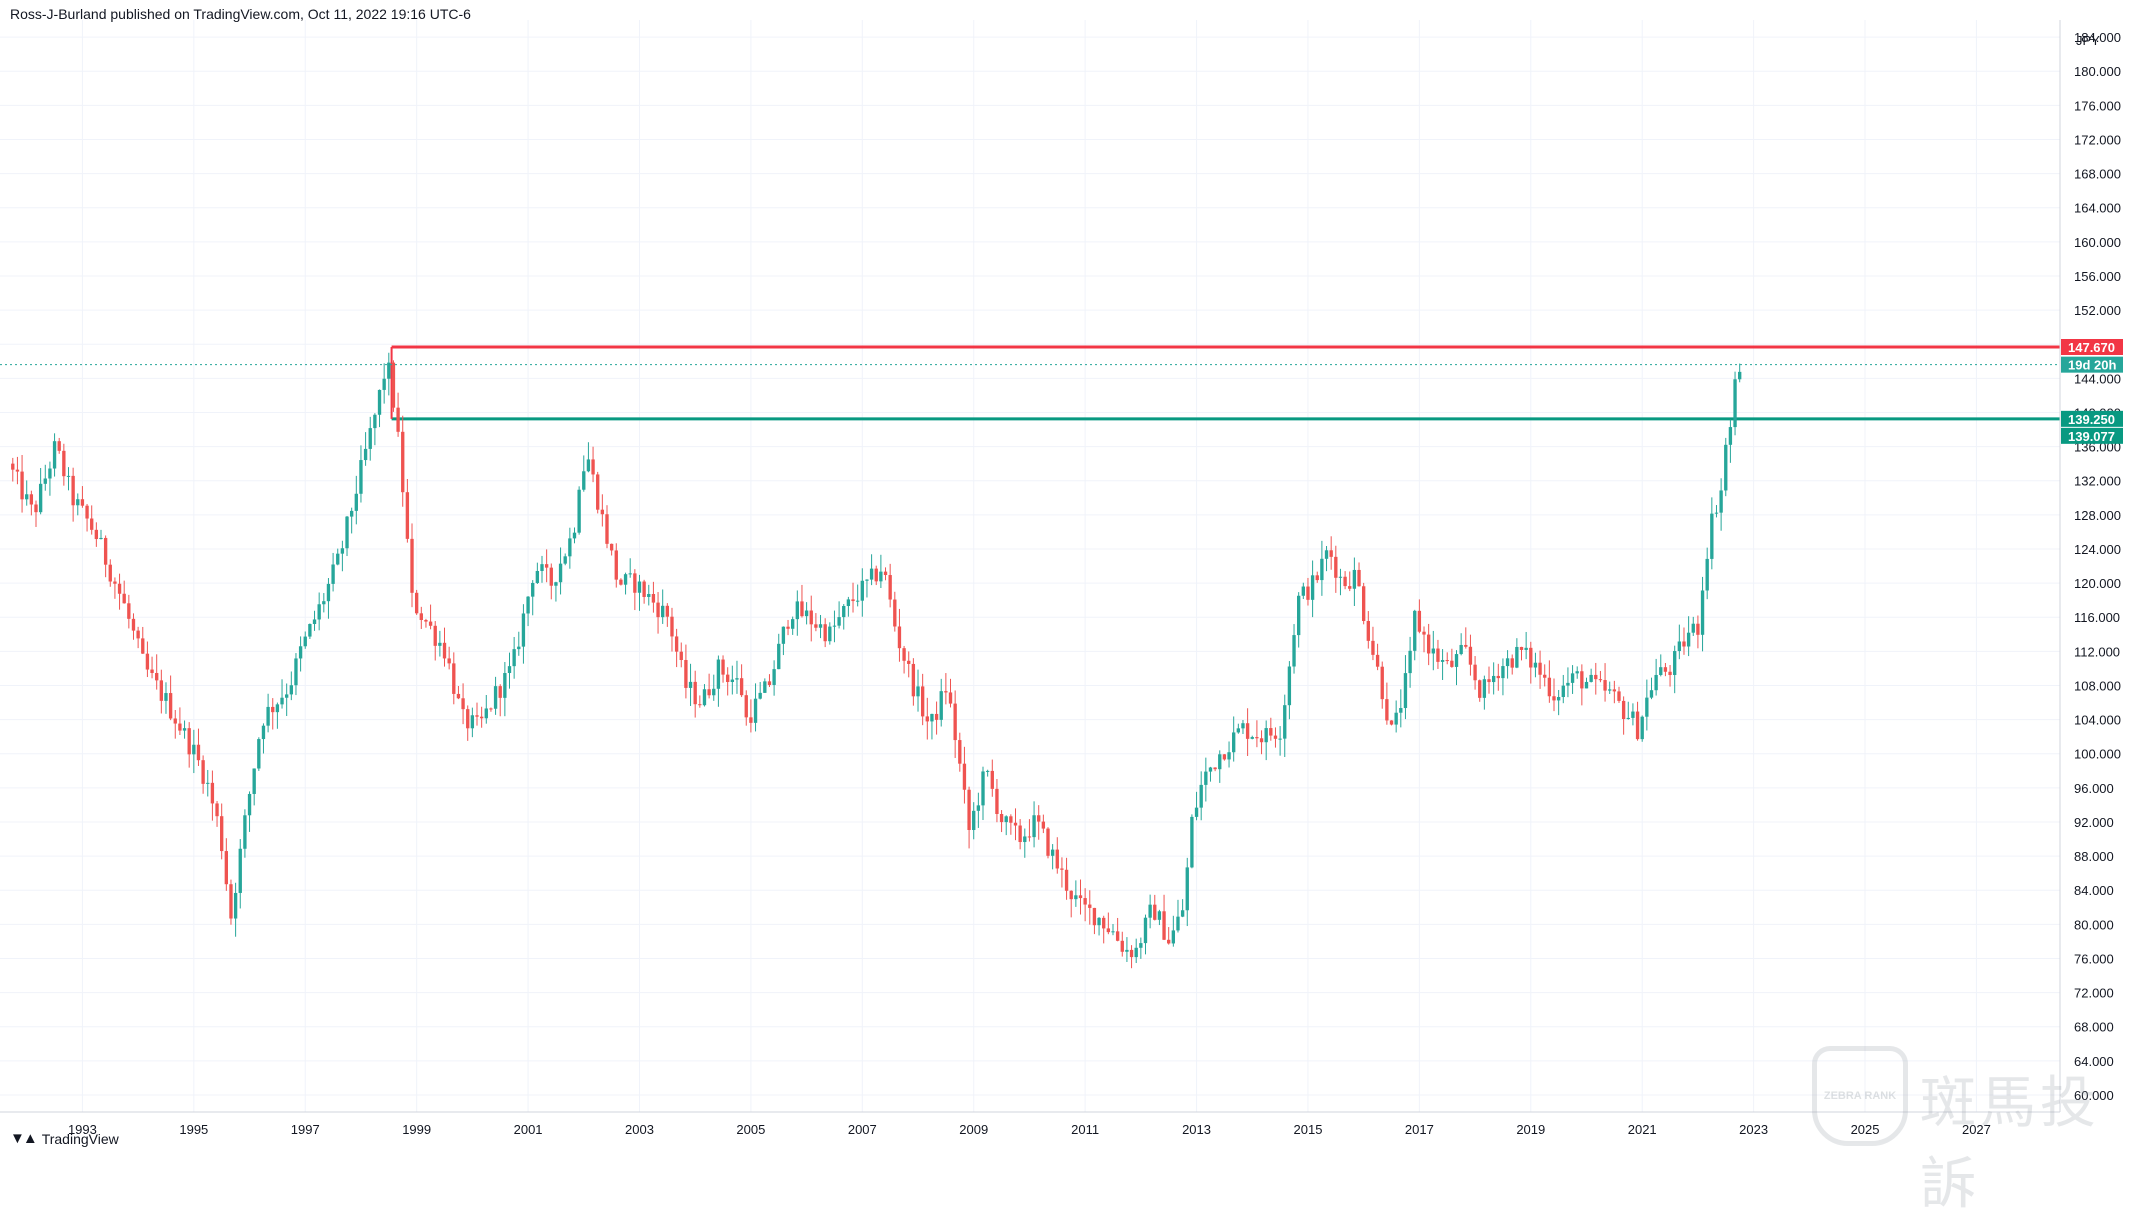 The image size is (2133, 1220). Describe the element at coordinates (1530, 1129) in the screenshot. I see `x-tick-label: 2019` at that location.